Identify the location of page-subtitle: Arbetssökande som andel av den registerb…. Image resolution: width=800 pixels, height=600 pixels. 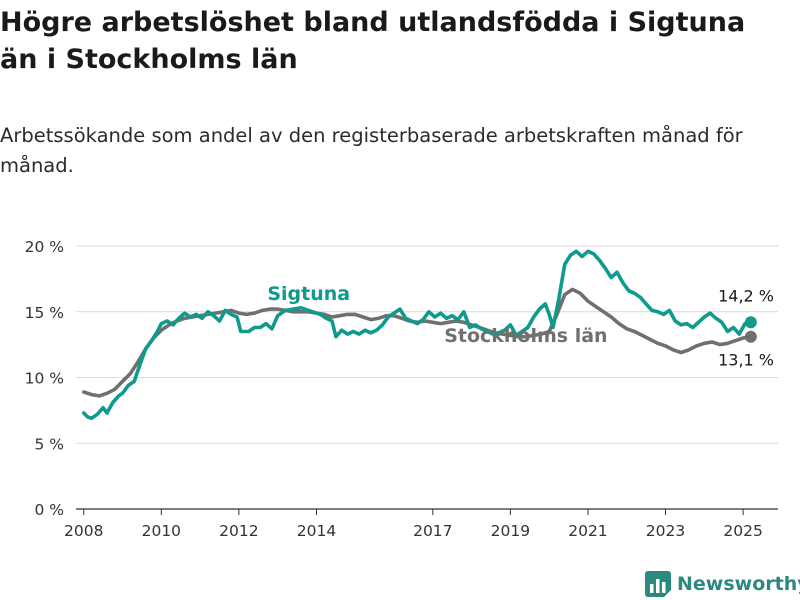
(371, 150).